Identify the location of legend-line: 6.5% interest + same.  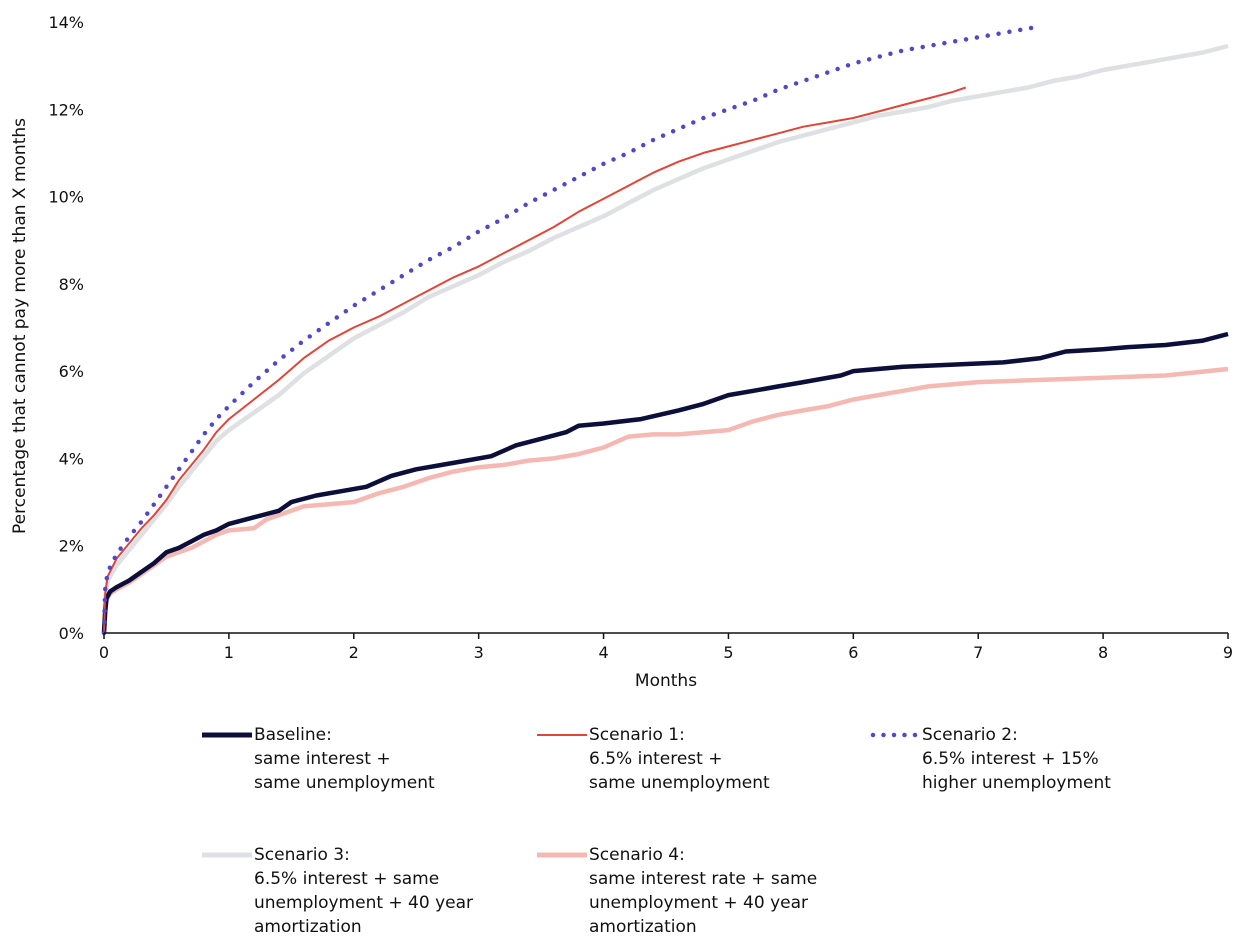
(347, 879).